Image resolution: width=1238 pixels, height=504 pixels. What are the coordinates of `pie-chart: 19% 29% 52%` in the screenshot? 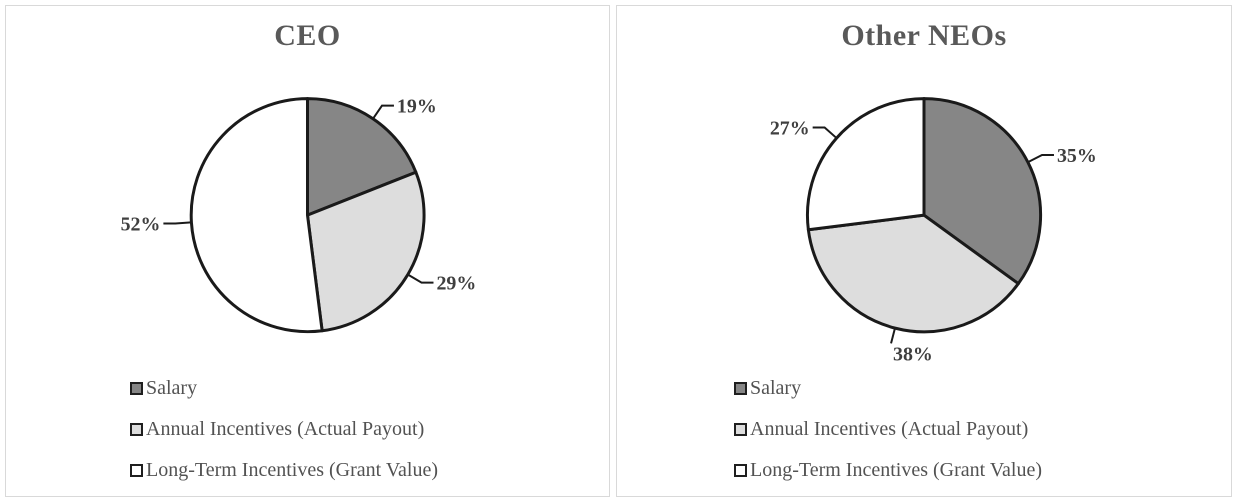 It's located at (298, 215).